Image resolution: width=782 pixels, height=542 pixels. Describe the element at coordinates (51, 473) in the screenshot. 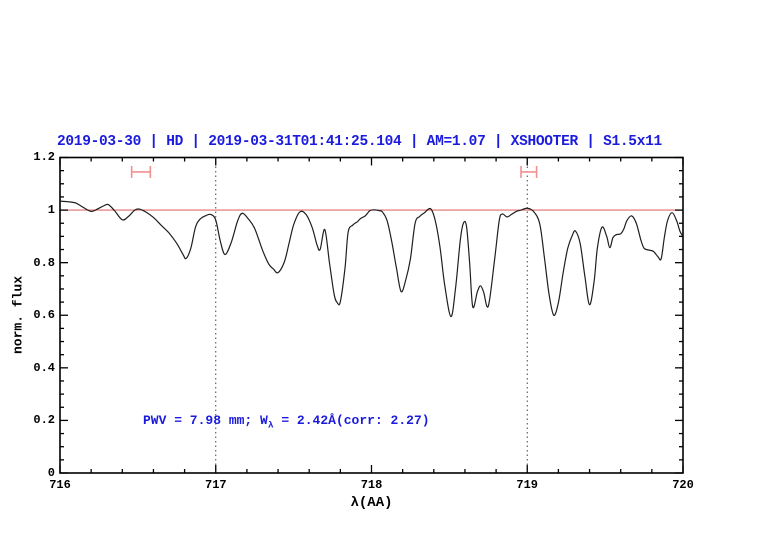

I see `y-tick-label-0: 0` at that location.